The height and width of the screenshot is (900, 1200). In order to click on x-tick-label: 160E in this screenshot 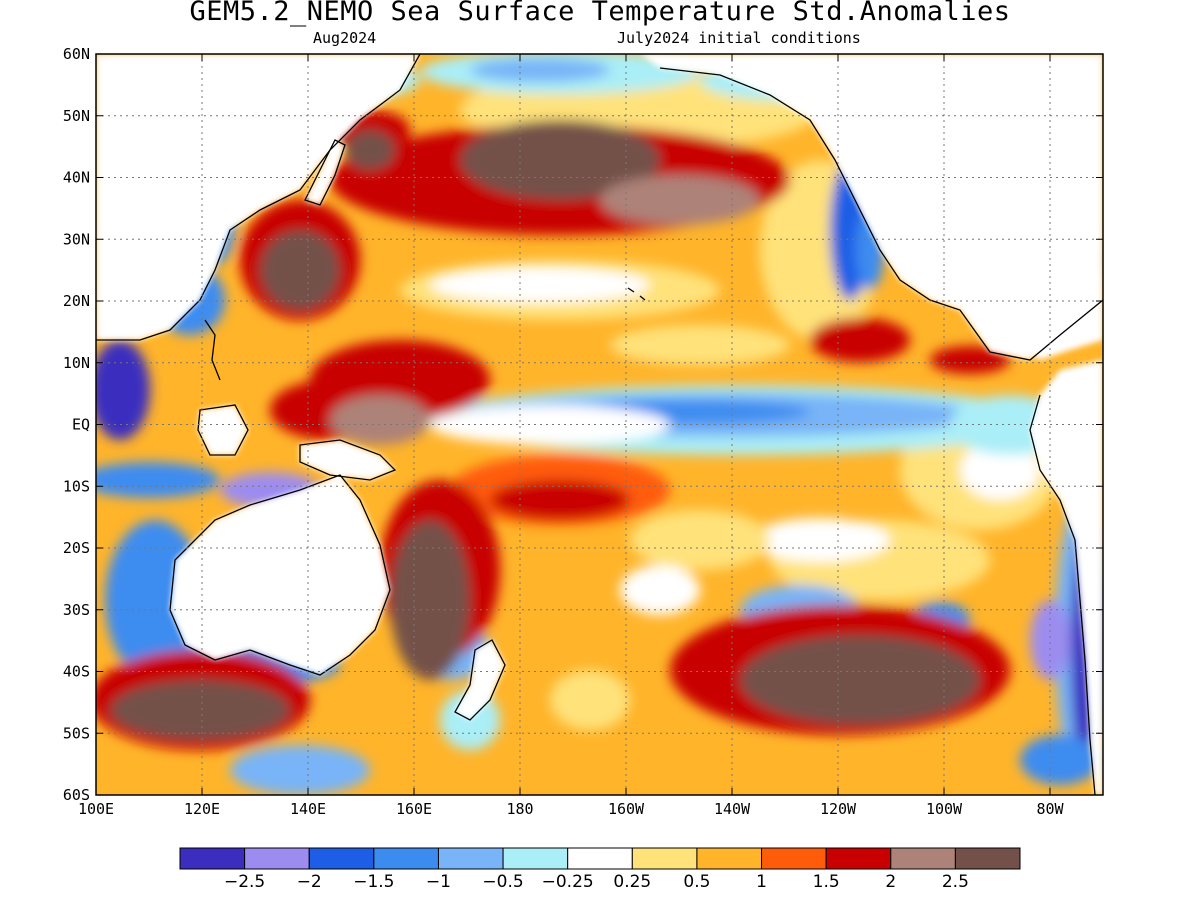, I will do `click(414, 809)`.